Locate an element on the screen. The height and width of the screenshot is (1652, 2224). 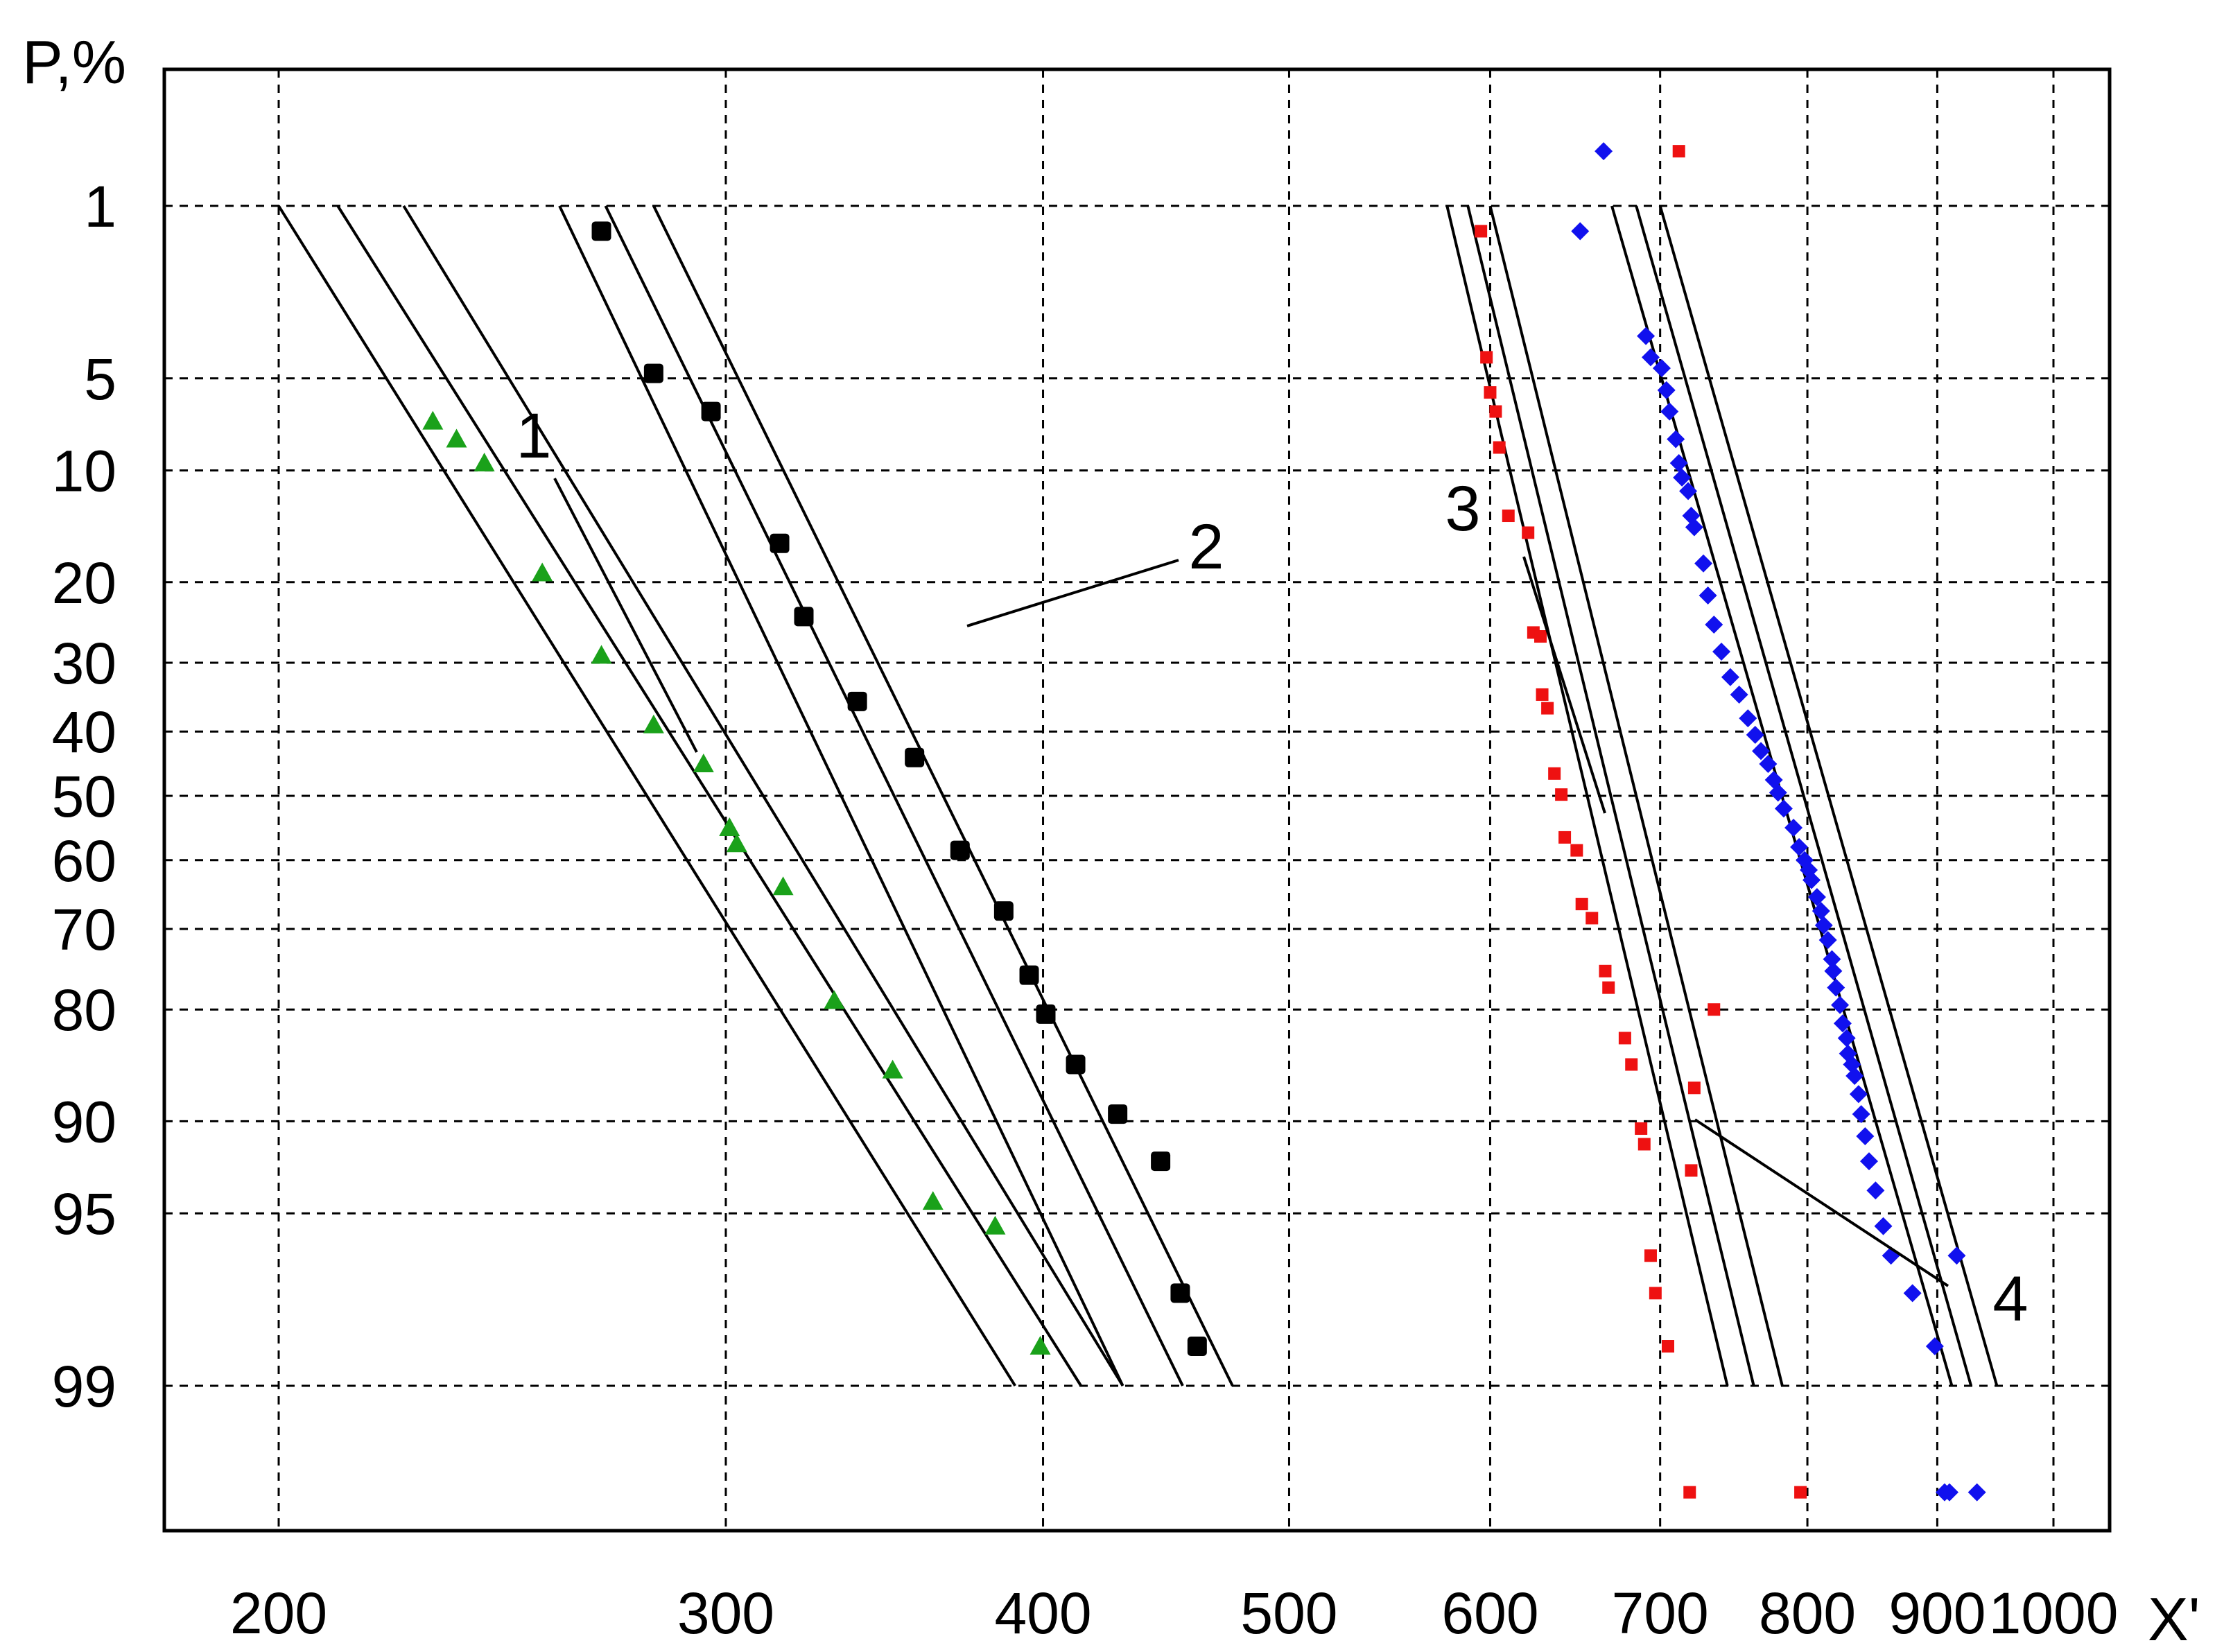
y-tick-label: 80 is located at coordinates (84, 1010).